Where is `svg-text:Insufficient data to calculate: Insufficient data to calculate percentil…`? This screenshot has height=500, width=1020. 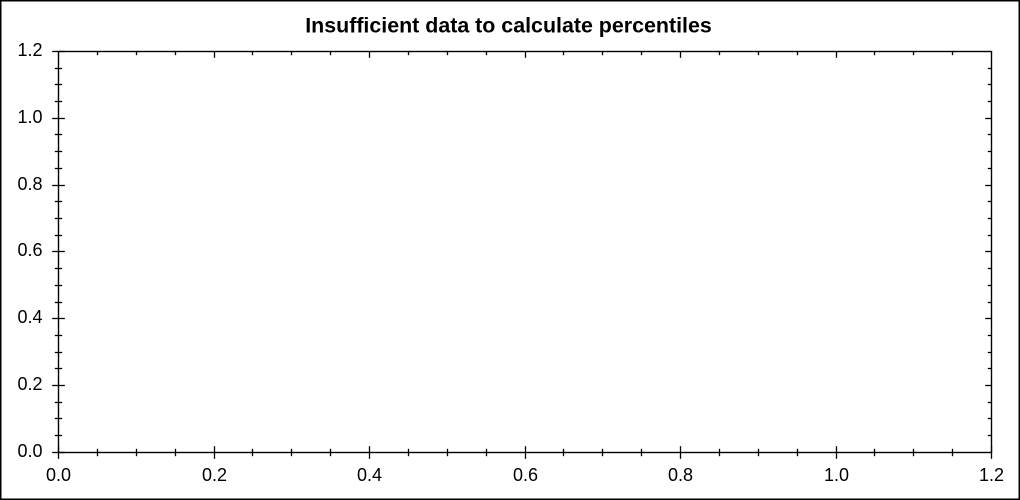
svg-text:Insufficient data to calculate: Insufficient data to calculate percentil… is located at coordinates (508, 26).